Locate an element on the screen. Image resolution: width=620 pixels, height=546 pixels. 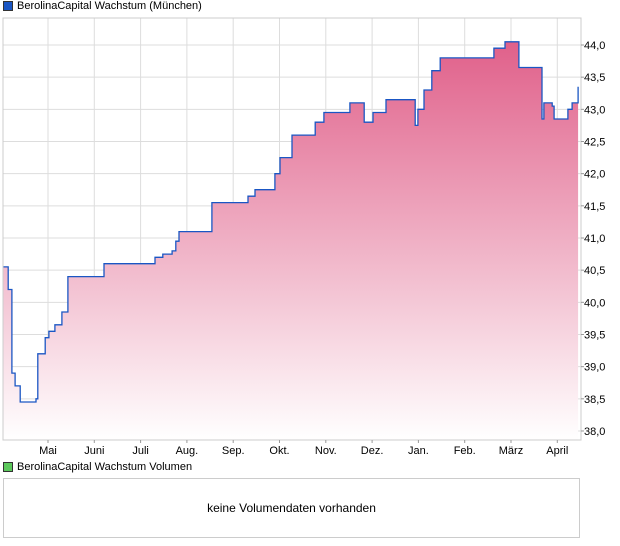
volume-legend: BerolinaCapital Wachstum Volumen is located at coordinates (97, 467).